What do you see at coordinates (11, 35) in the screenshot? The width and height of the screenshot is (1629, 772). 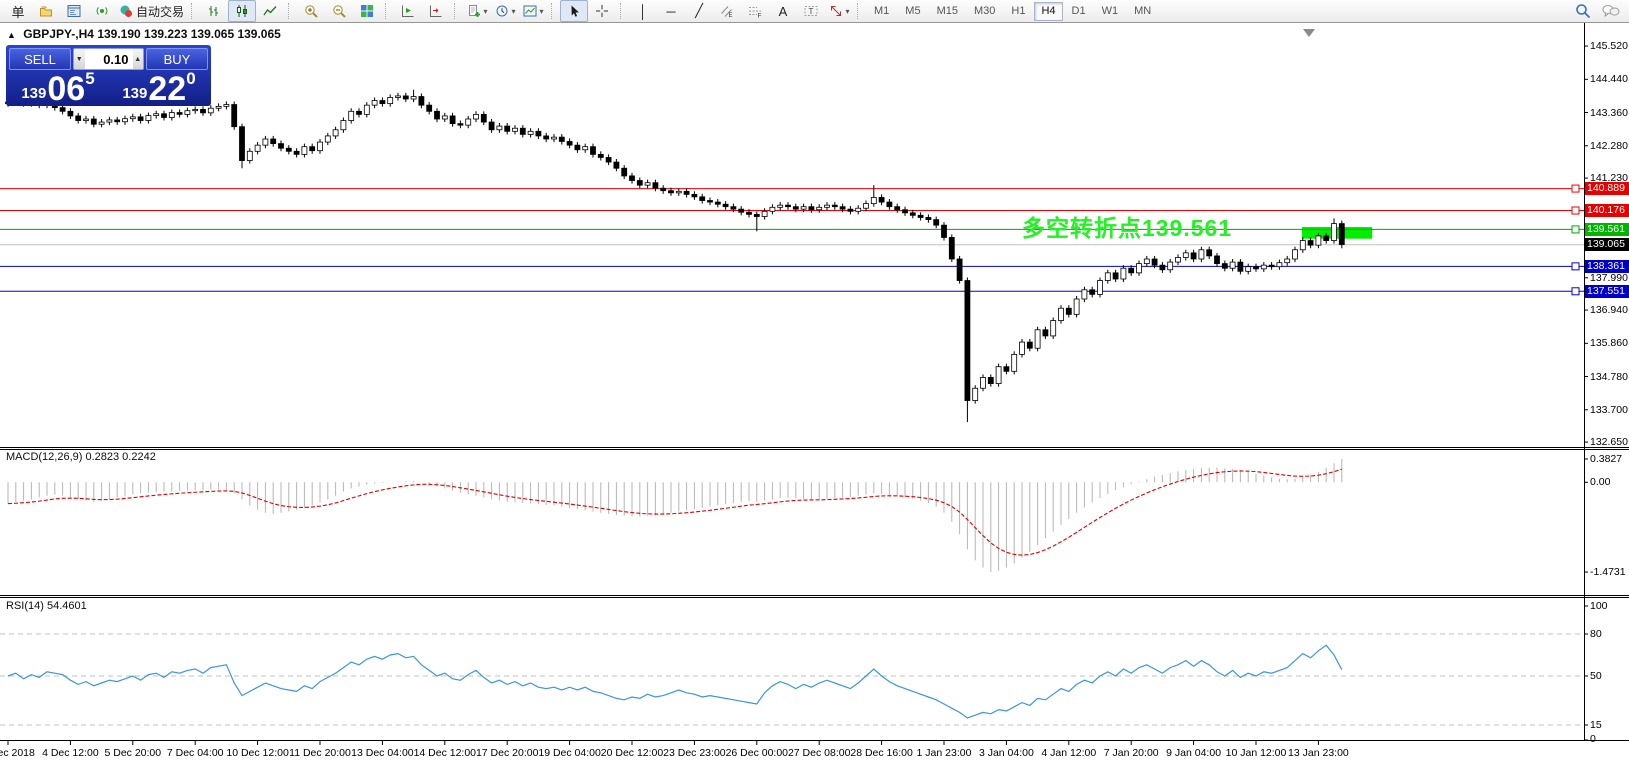 I see `collapse-triangle-icon: ▲` at bounding box center [11, 35].